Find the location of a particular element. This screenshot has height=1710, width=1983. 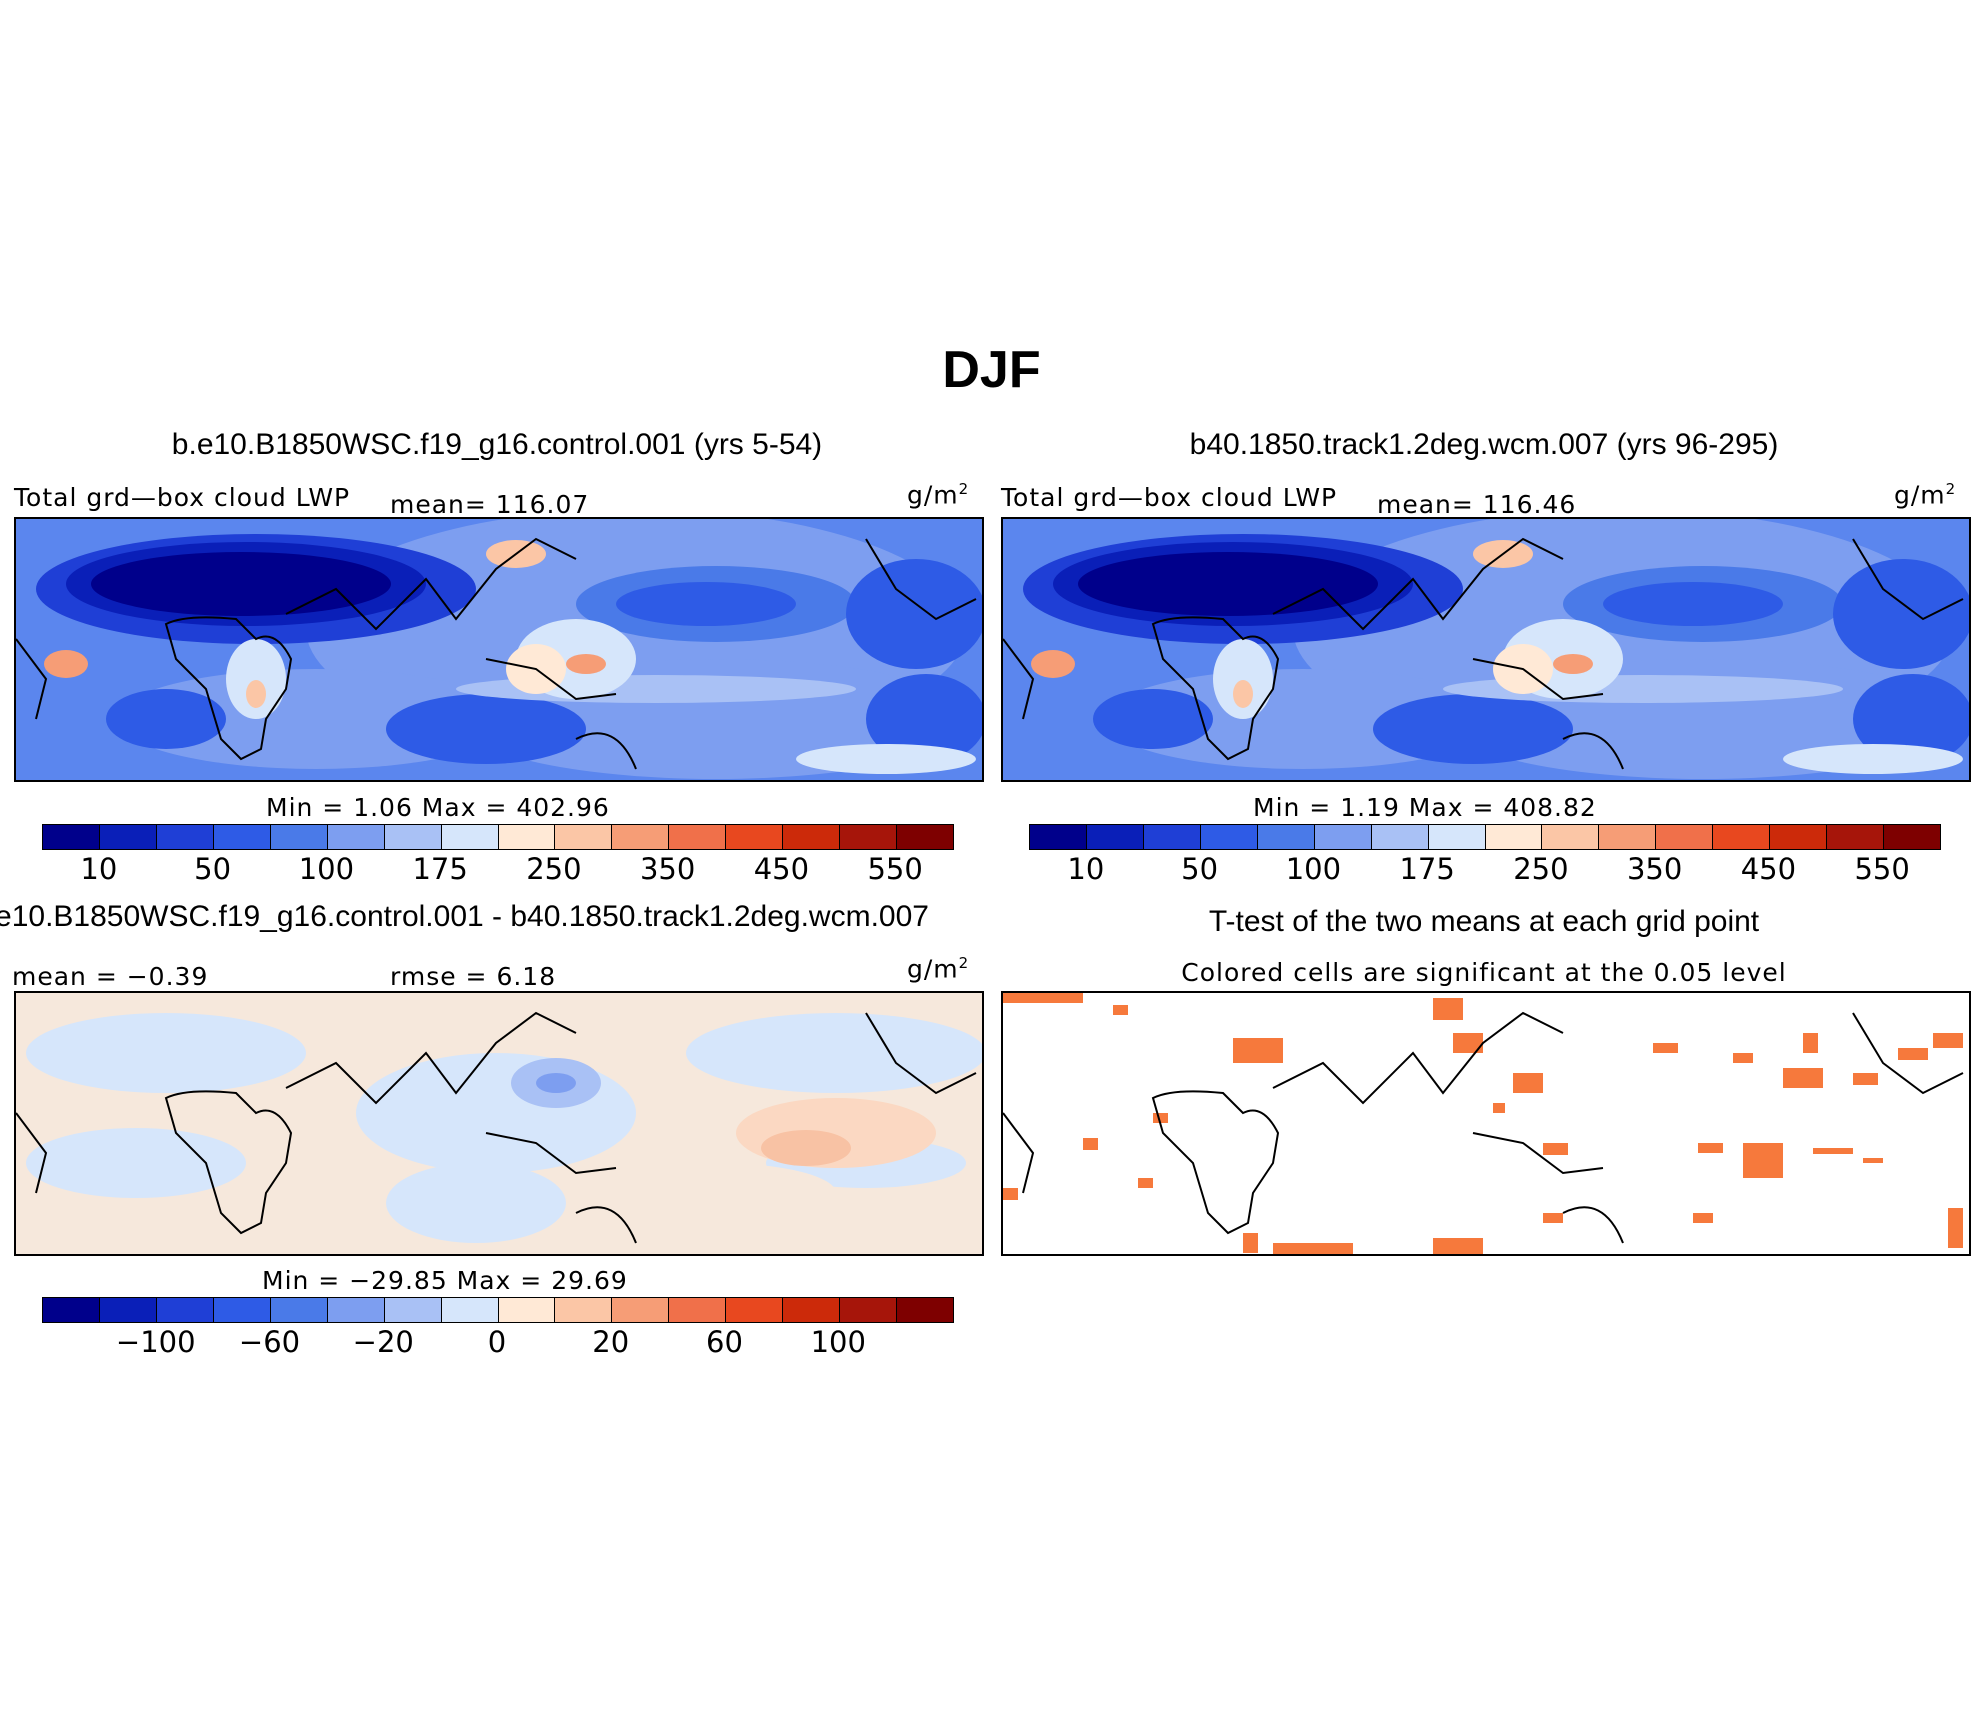

colorbar-tick-label: 20 is located at coordinates (611, 1342).